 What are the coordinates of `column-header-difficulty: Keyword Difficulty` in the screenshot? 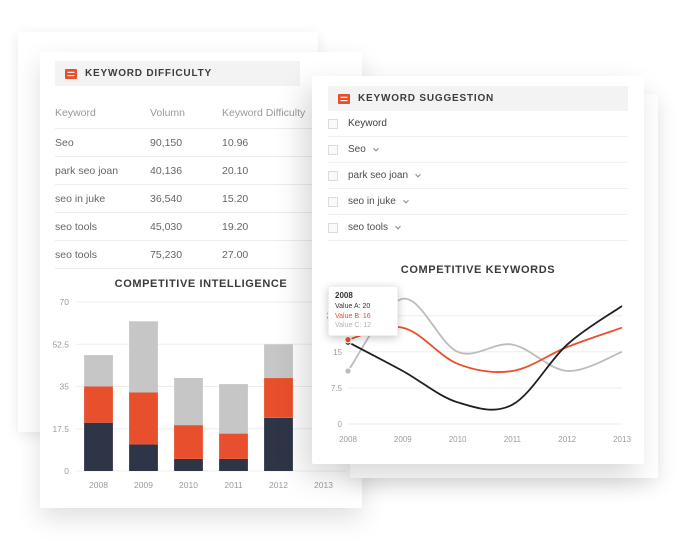 It's located at (264, 113).